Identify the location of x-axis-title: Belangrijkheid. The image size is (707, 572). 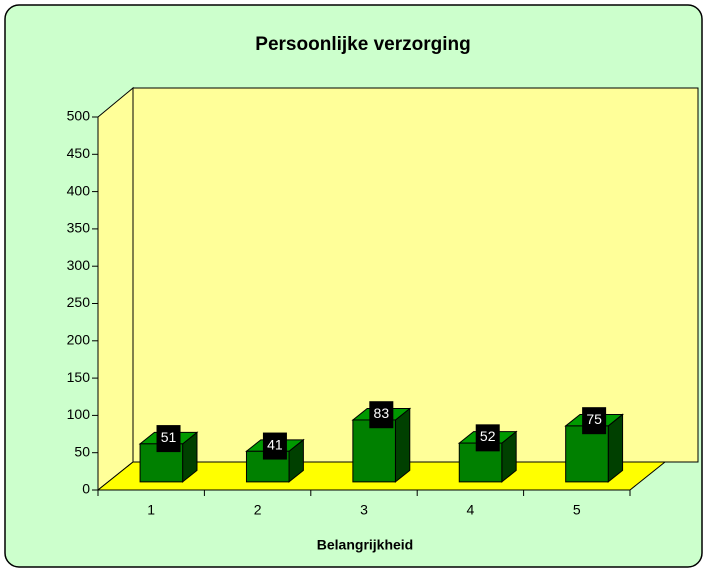
(365, 545).